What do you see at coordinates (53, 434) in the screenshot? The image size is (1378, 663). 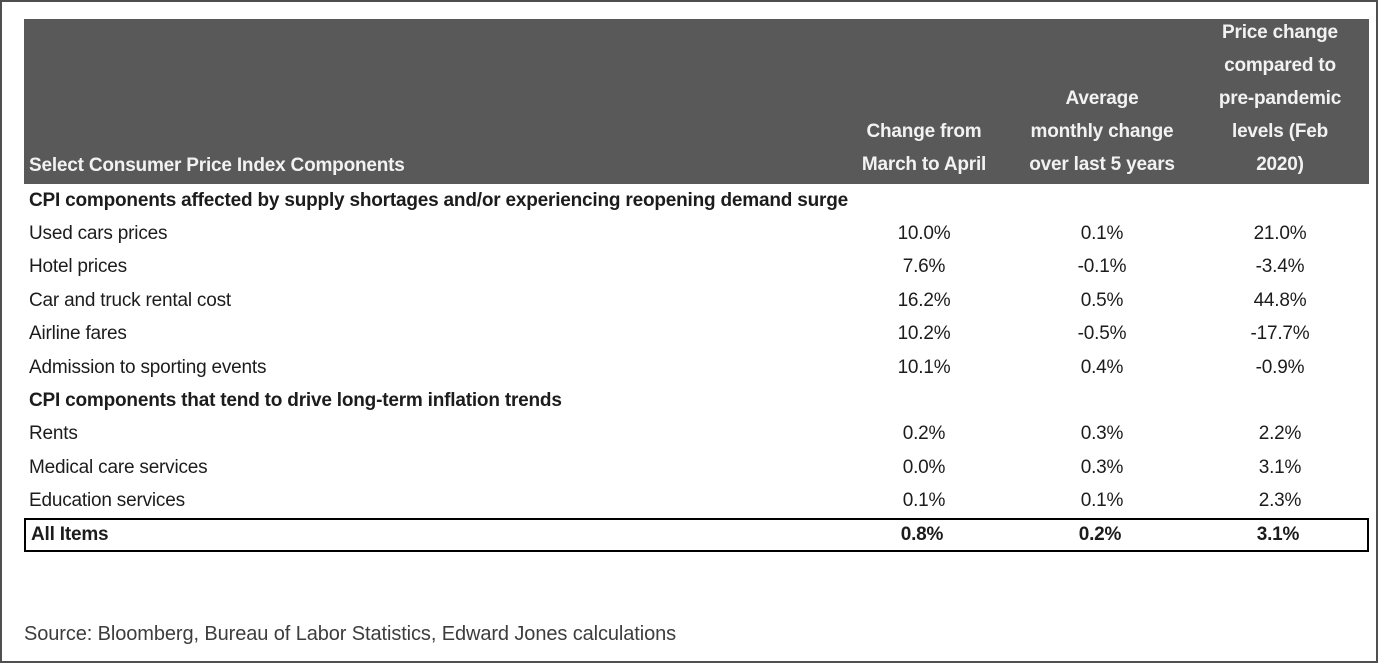 I see `row-label: Rents` at bounding box center [53, 434].